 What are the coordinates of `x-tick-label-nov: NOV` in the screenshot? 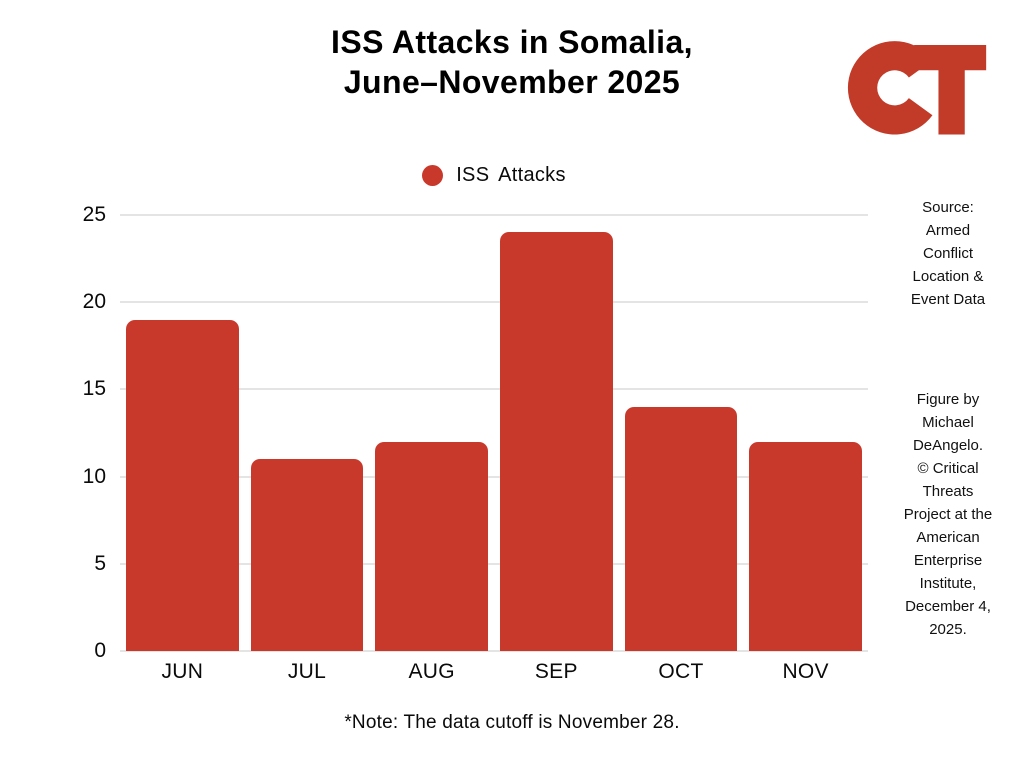 It's located at (805, 671).